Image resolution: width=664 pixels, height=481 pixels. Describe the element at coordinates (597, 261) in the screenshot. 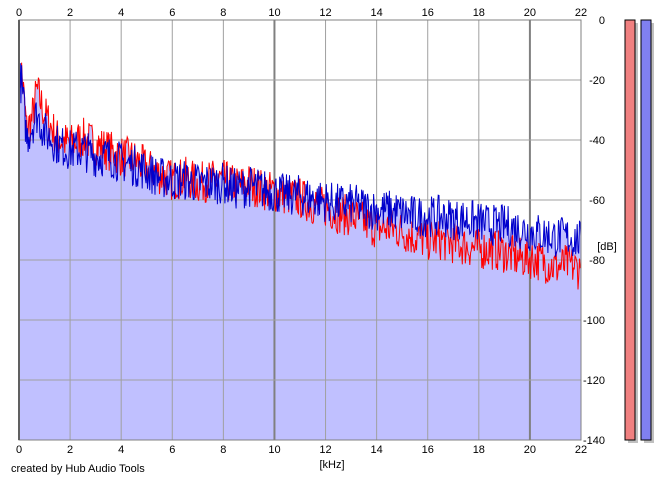

I see `y-tick-label: -80` at that location.